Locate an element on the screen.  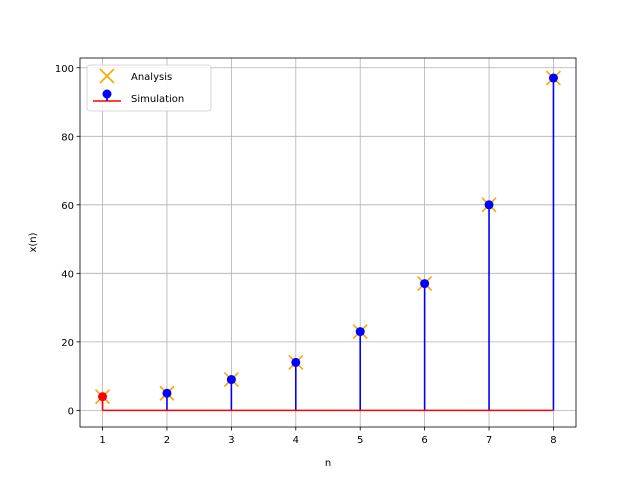
x-tick-label: 1 is located at coordinates (102, 440).